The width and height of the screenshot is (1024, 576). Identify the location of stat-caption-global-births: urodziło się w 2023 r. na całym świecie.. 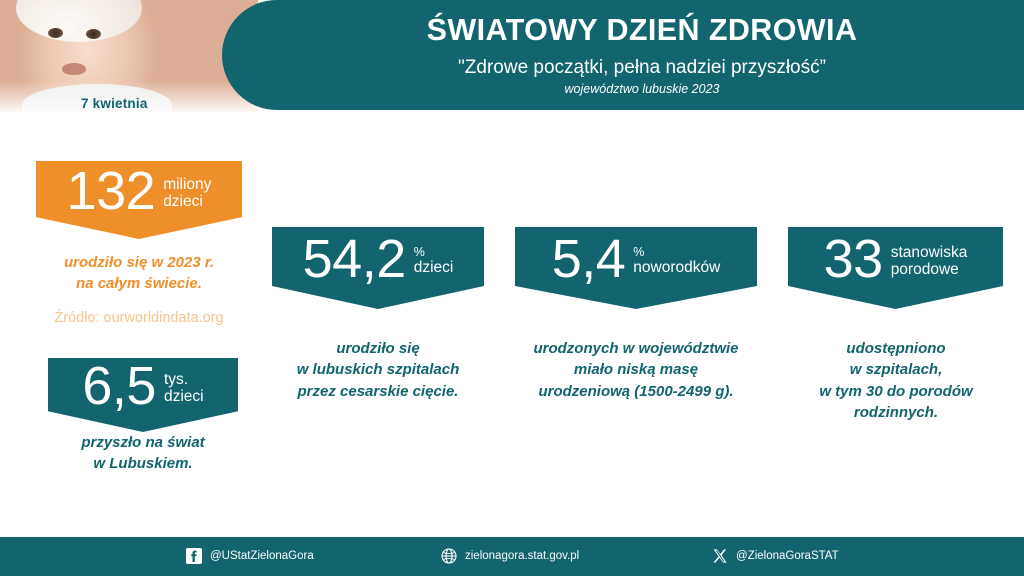
(139, 273).